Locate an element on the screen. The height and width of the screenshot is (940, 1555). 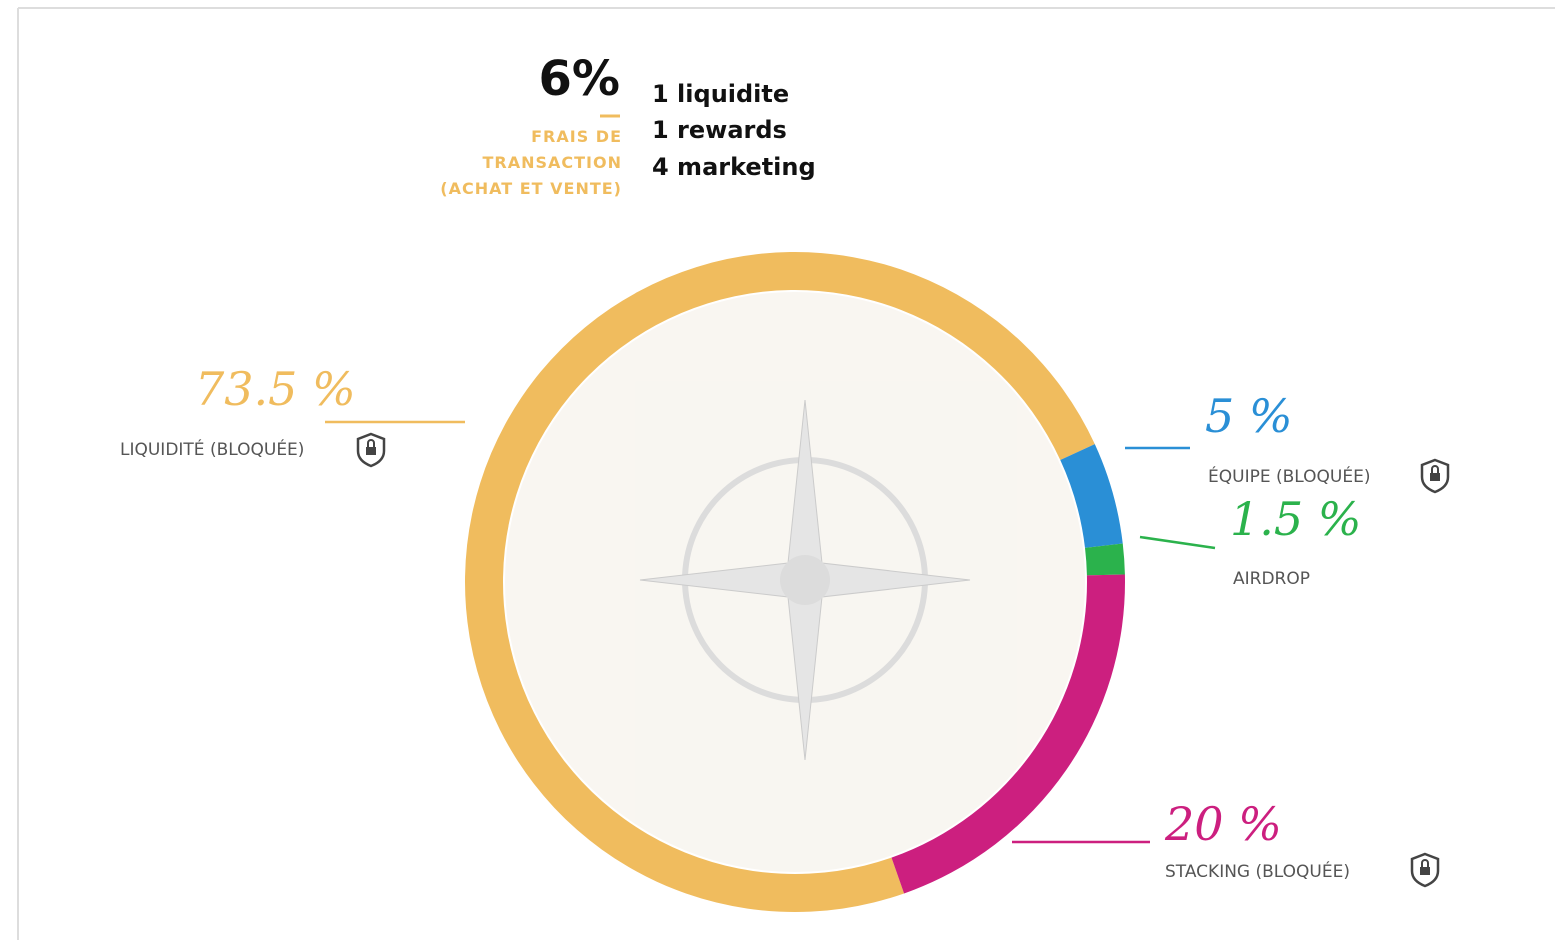
leader-line is located at coordinates (1177, 542).